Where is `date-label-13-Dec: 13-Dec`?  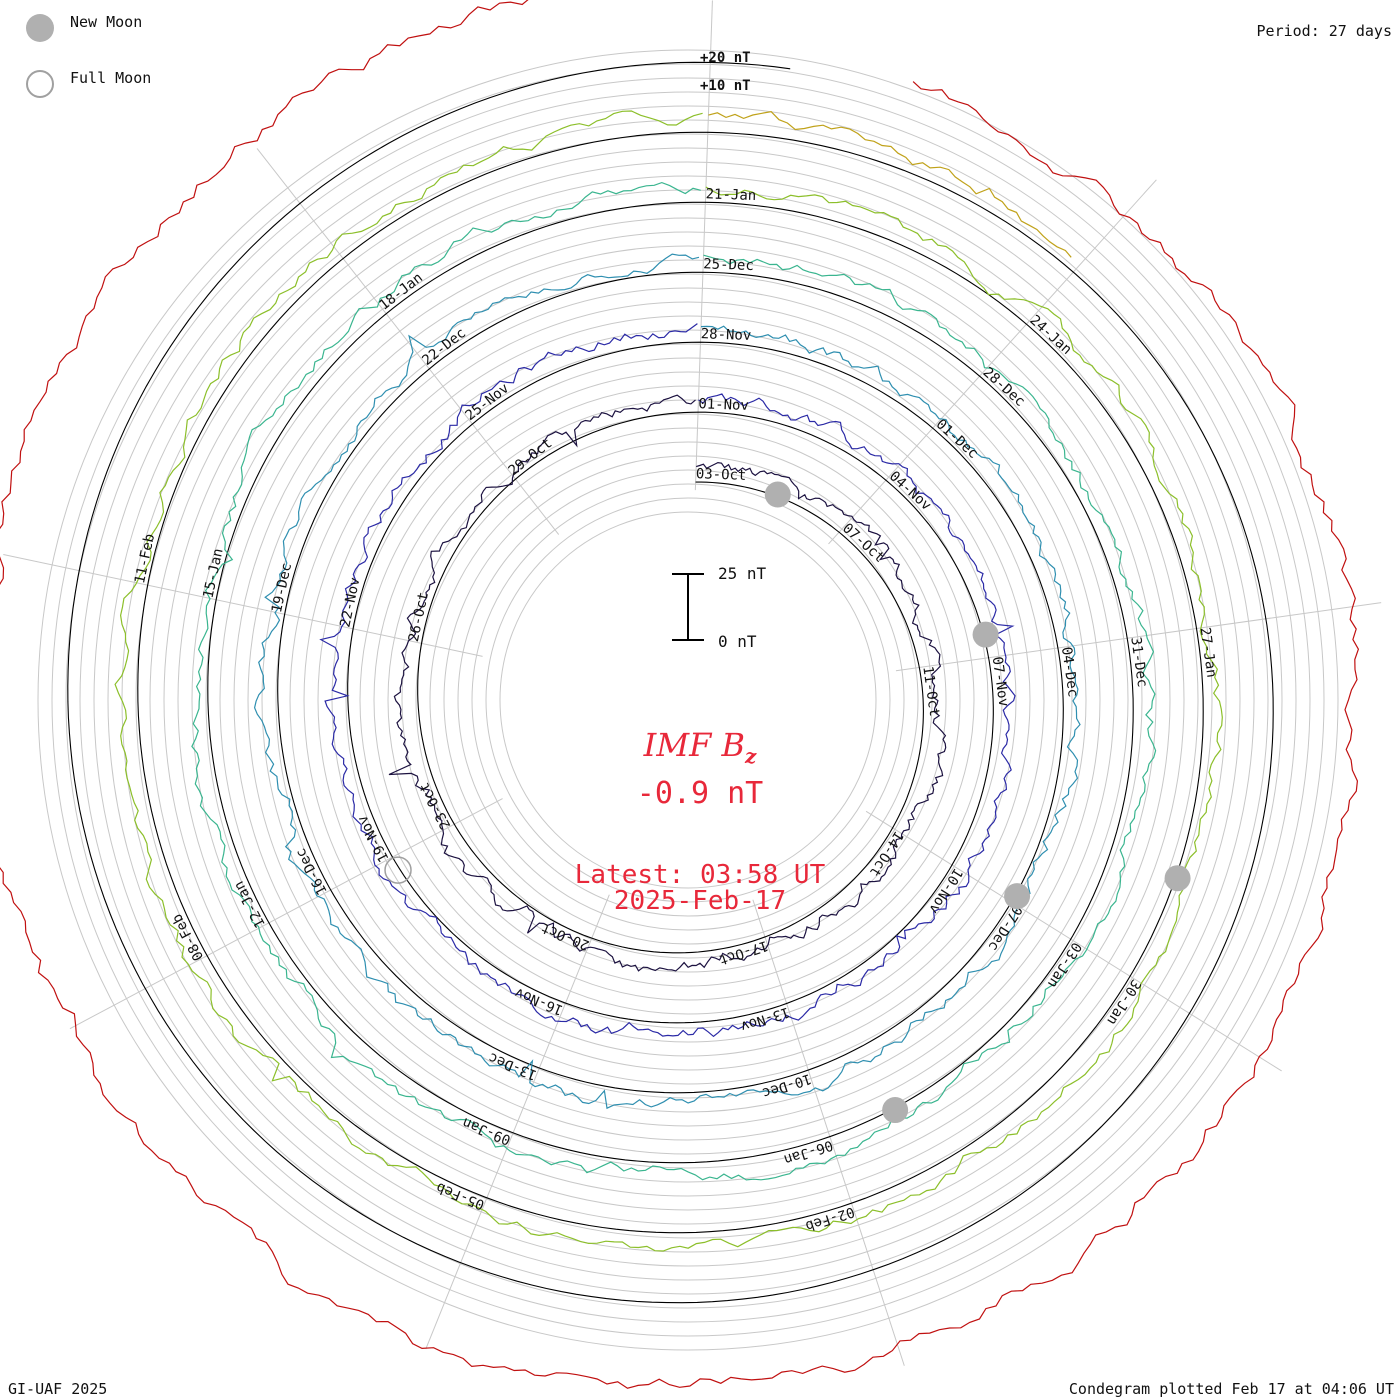
date-label-13-Dec: 13-Dec is located at coordinates (512, 1066).